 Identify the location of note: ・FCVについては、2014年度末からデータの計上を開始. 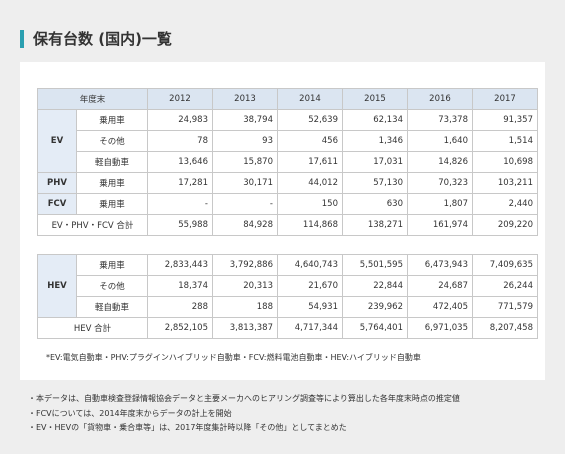
(130, 413).